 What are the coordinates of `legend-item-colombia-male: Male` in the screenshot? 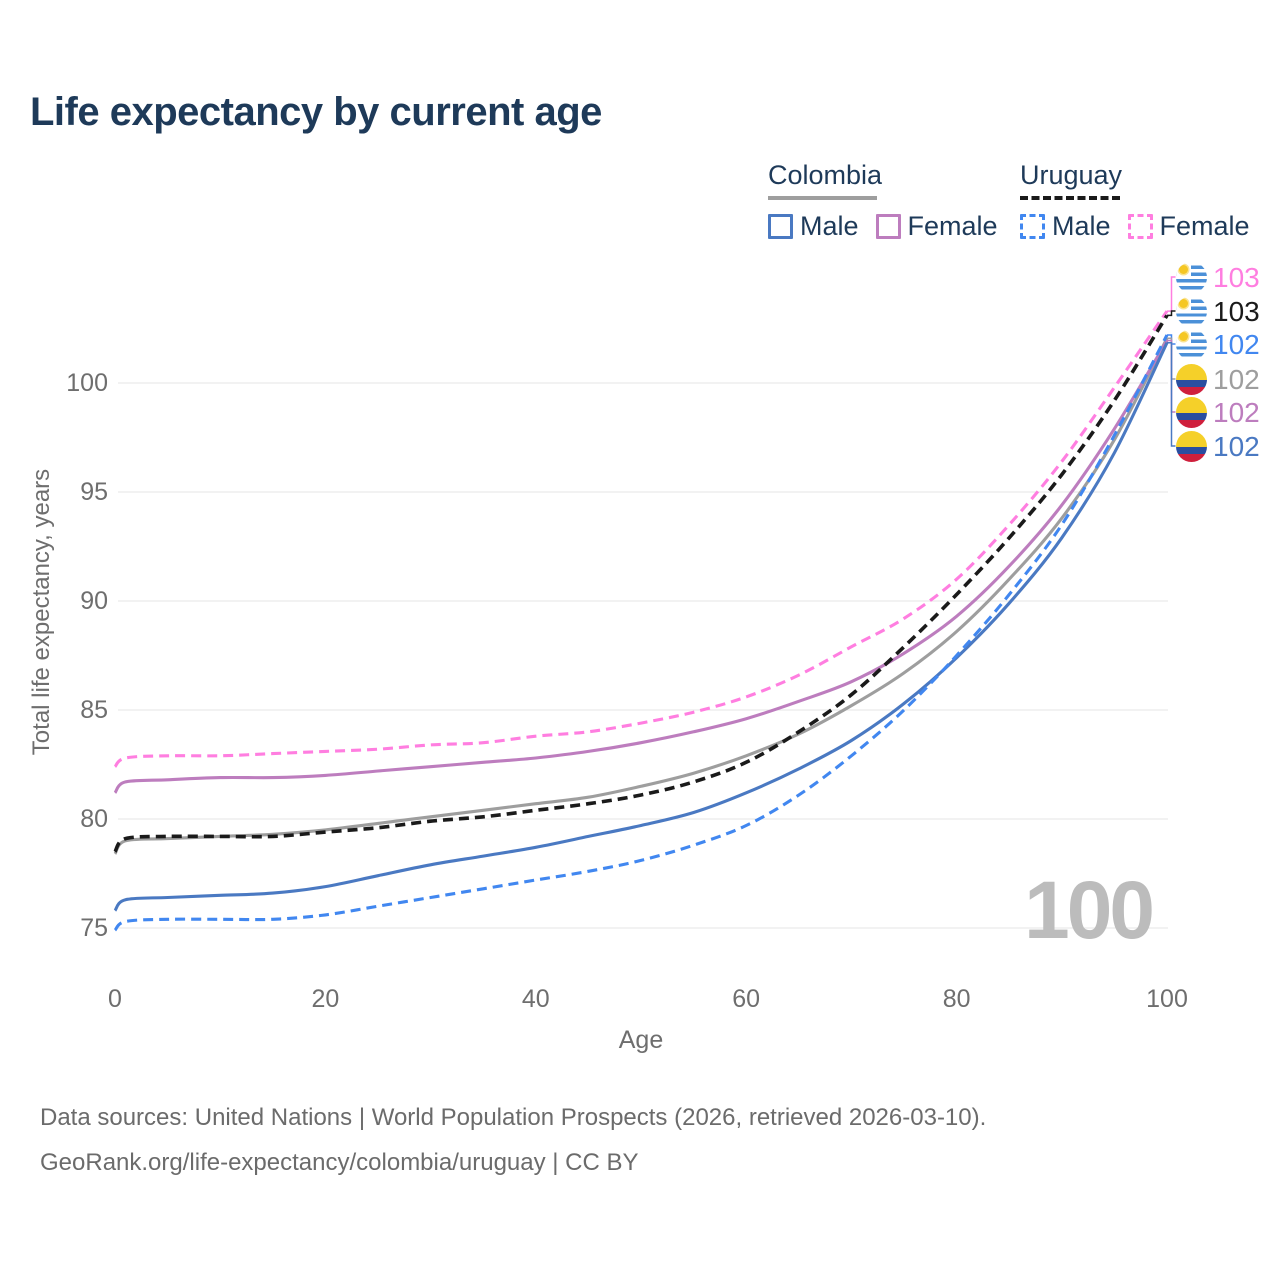 It's located at (813, 226).